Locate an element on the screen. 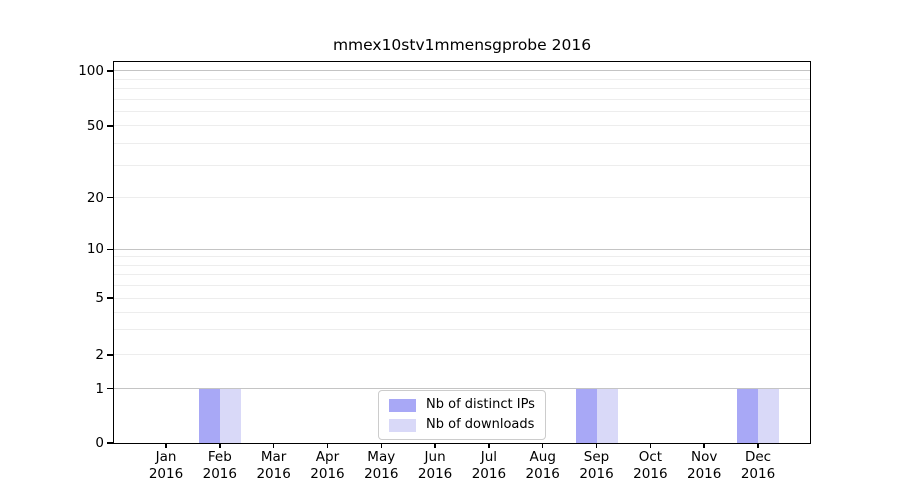 This screenshot has width=900, height=500. x-tick-label-sep: Sep 2016 is located at coordinates (596, 465).